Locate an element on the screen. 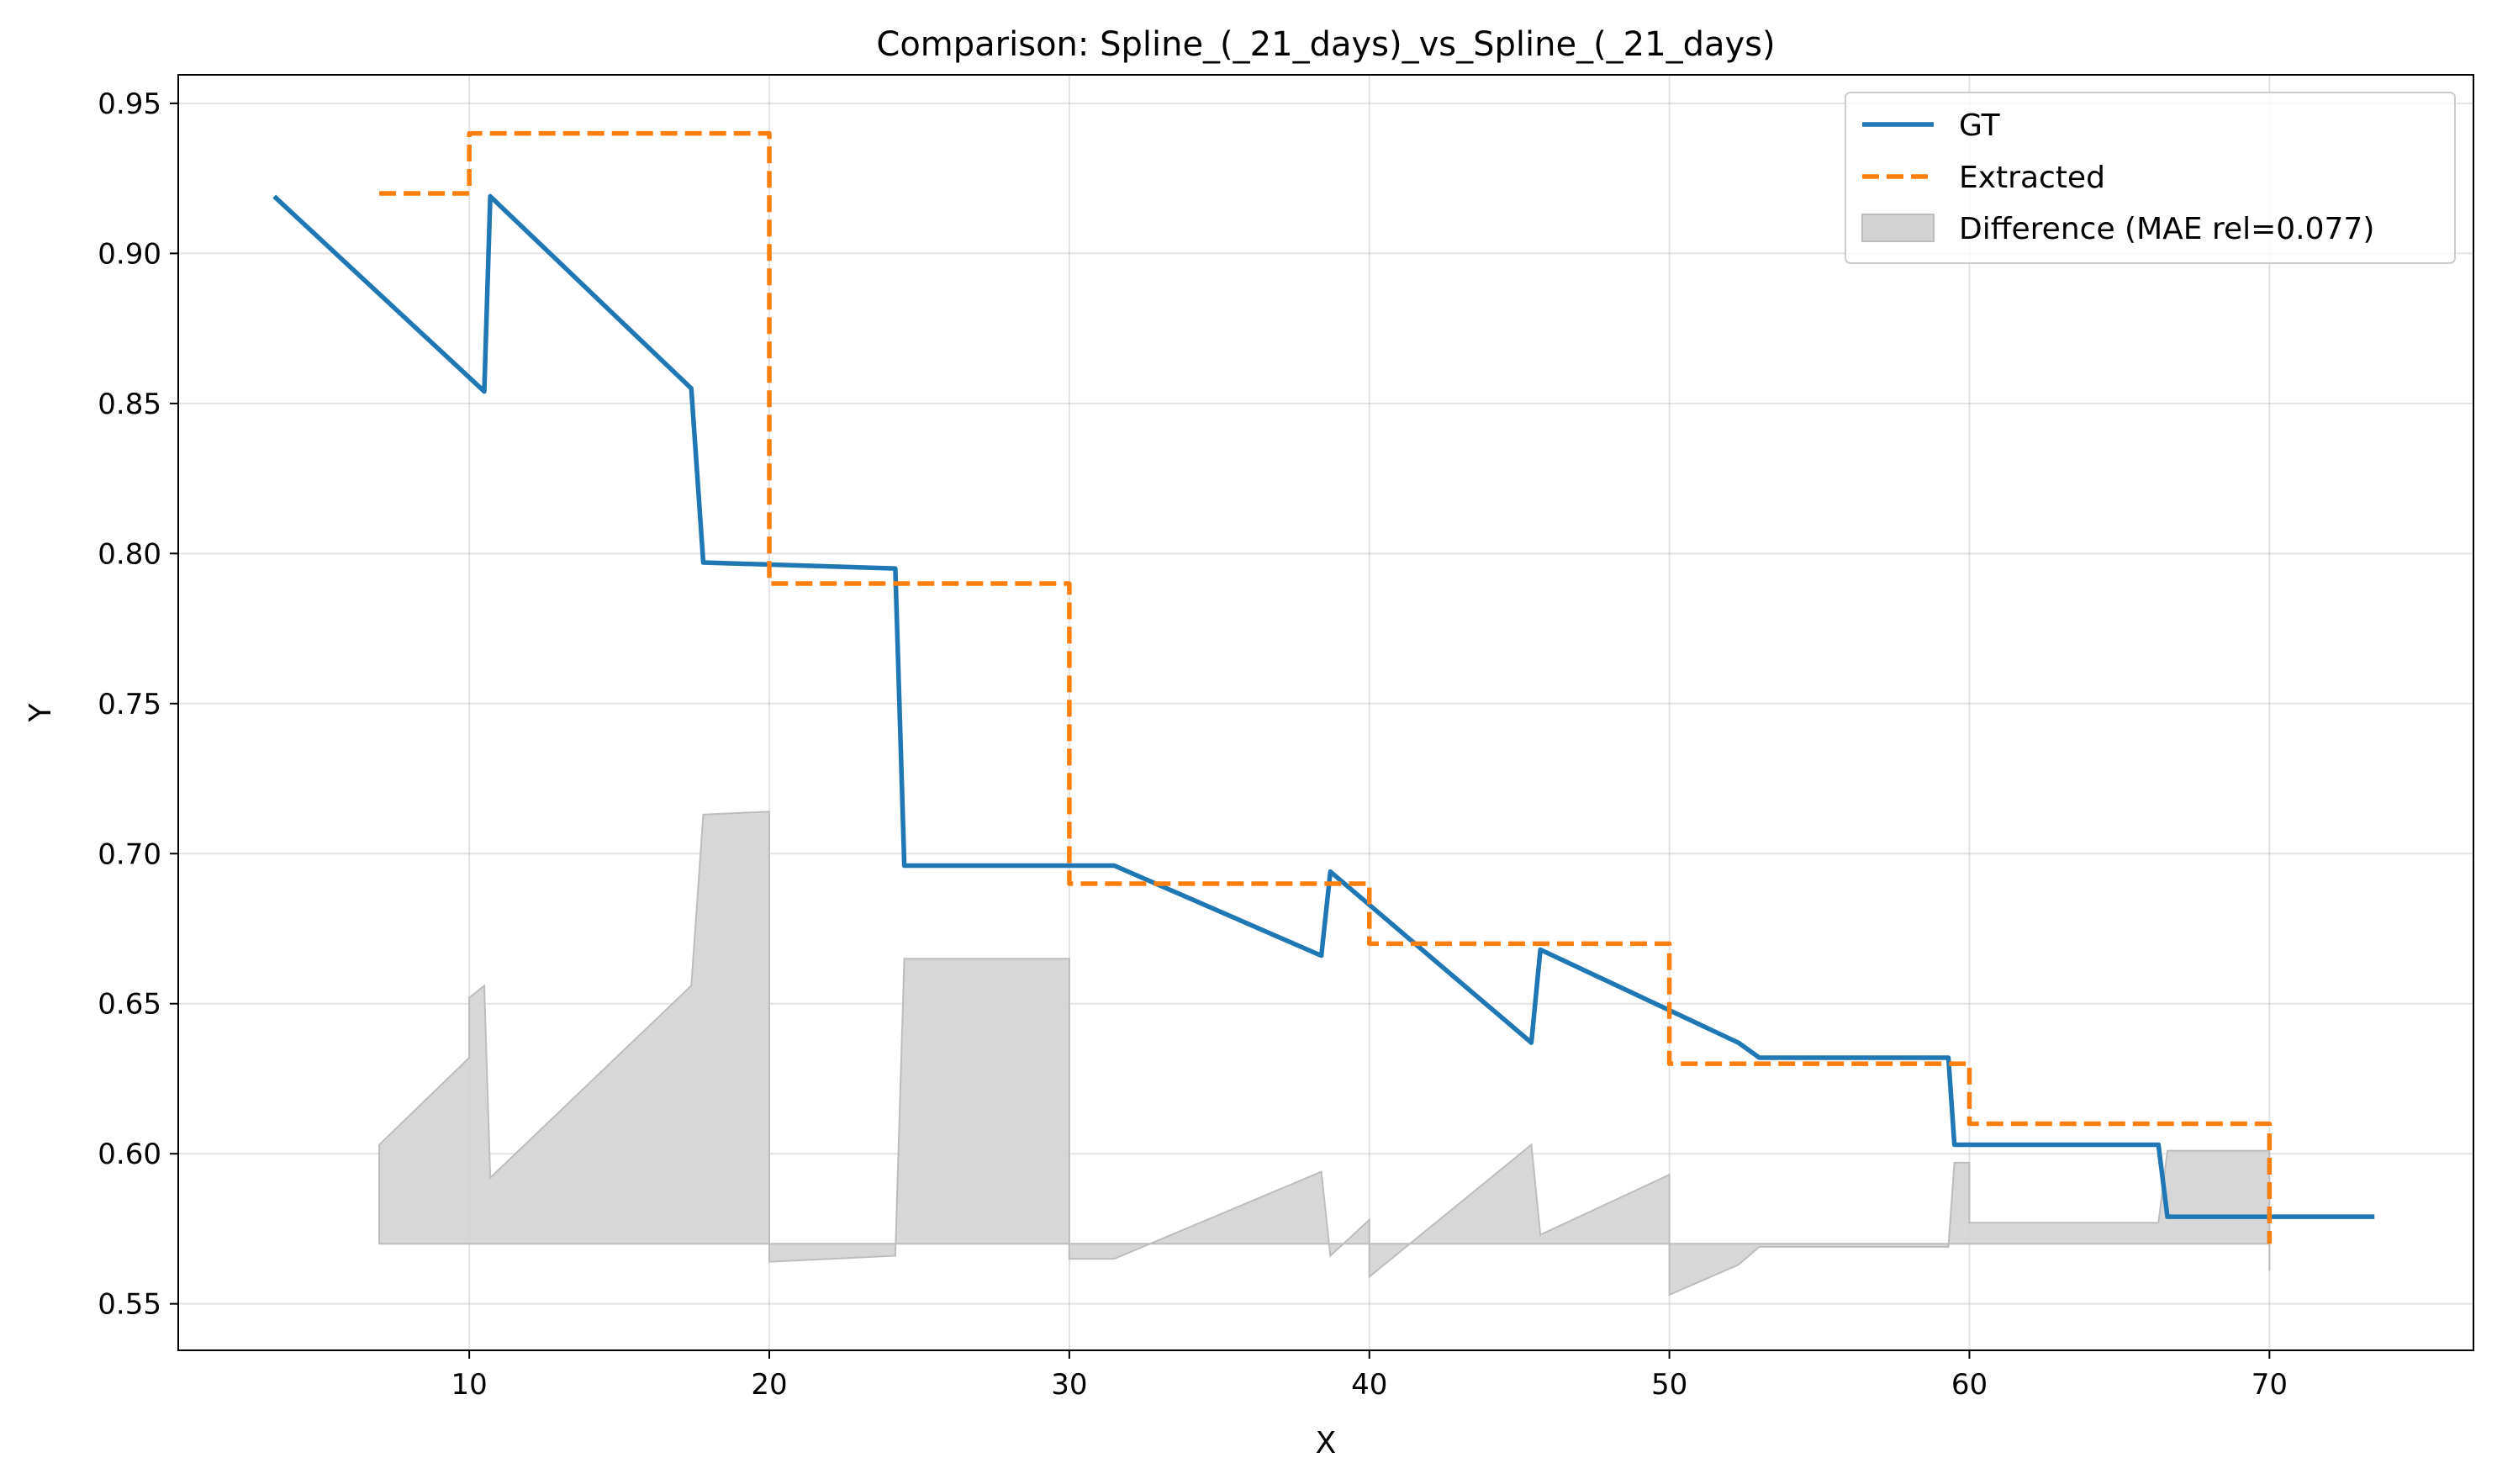 The image size is (2497, 1484). y-tick-label: 0.65 is located at coordinates (129, 1005).